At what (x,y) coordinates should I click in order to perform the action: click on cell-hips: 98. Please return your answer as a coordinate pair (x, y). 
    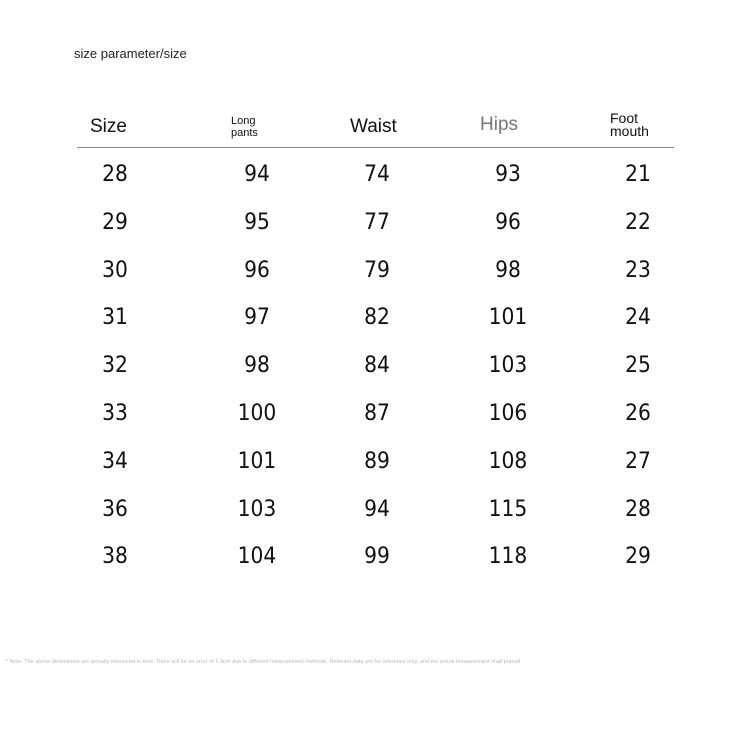
    Looking at the image, I should click on (508, 270).